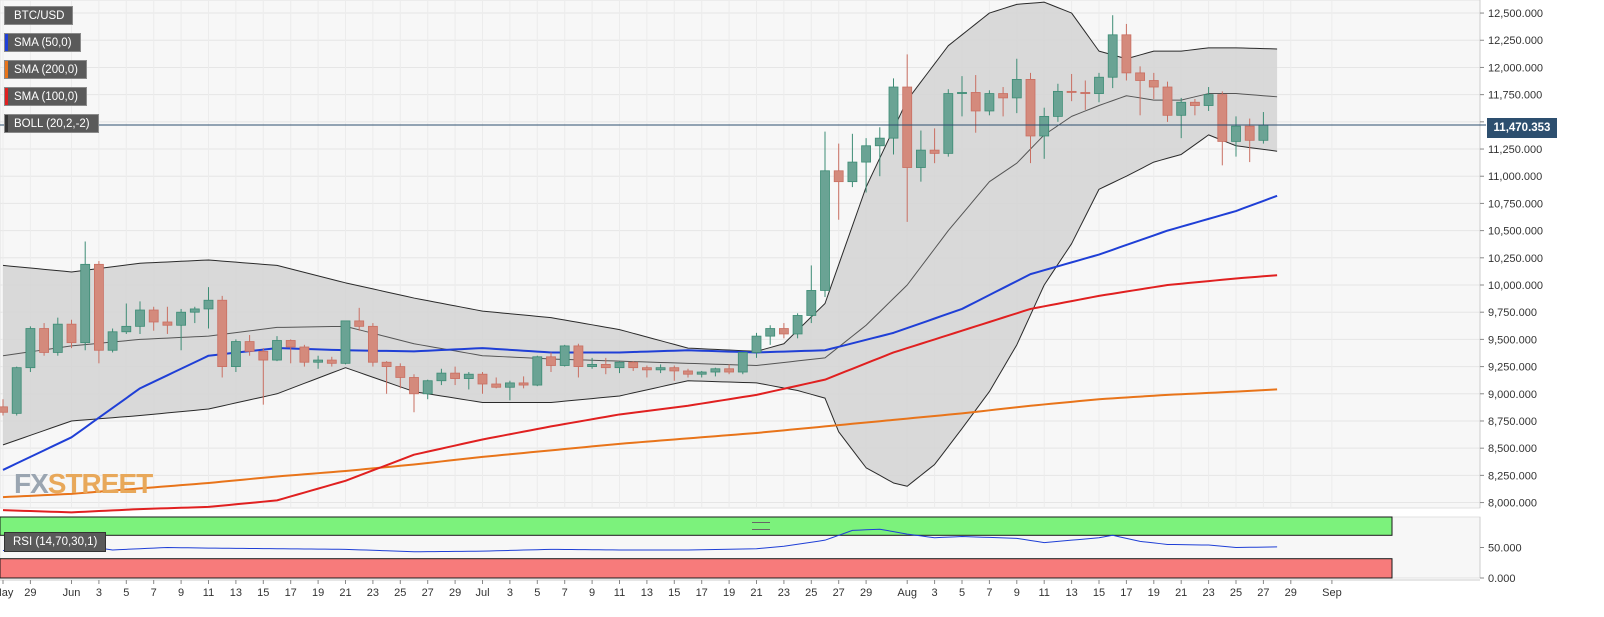  I want to click on date-tick-label: 11, so click(619, 593).